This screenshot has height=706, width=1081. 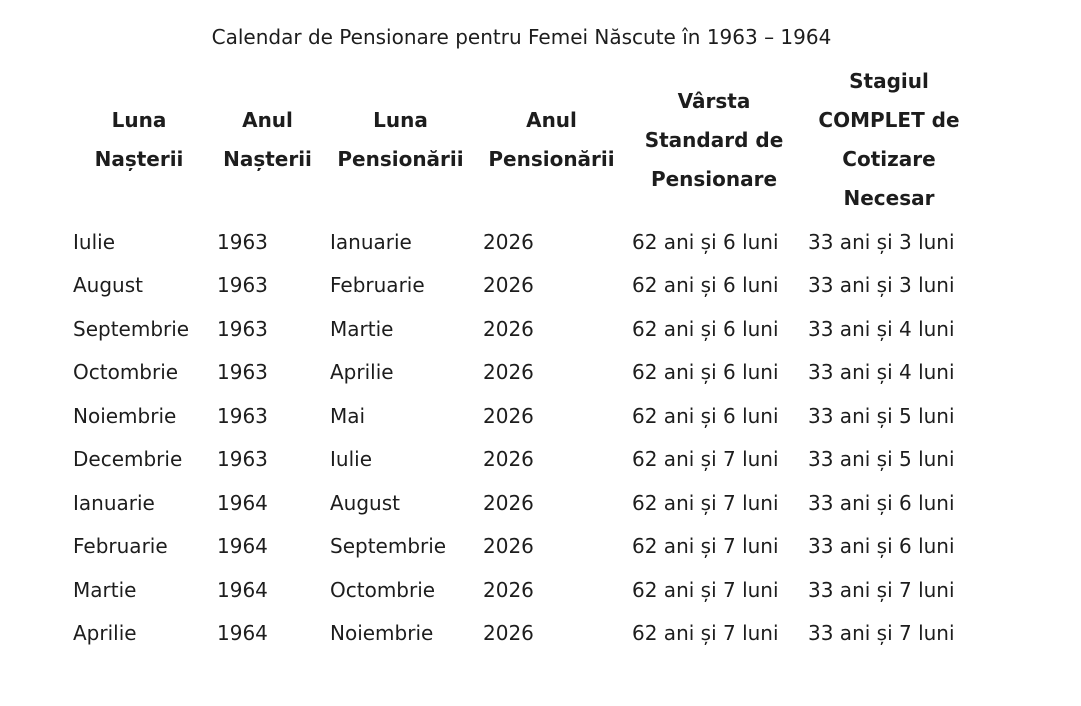 I want to click on header-line: Cotizare, so click(x=889, y=159).